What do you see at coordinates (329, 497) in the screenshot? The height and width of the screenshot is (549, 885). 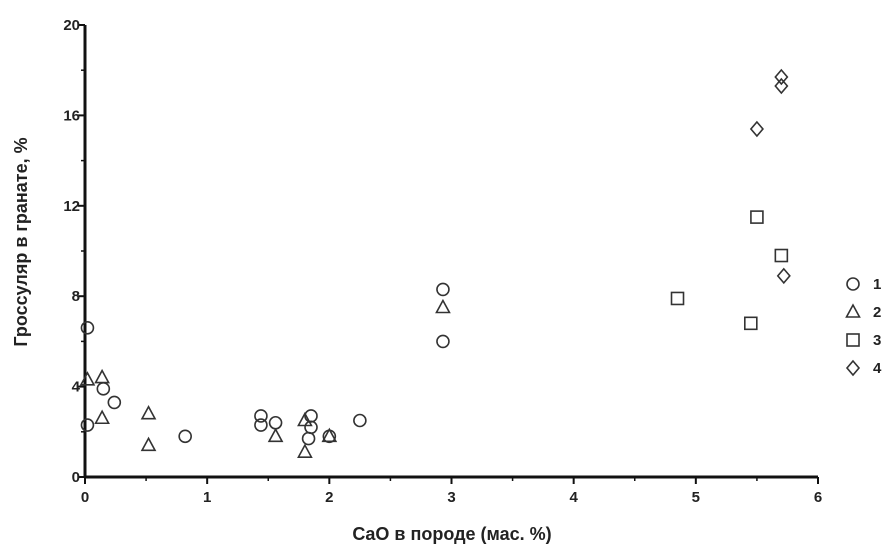 I see `x-tick-label: 2` at bounding box center [329, 497].